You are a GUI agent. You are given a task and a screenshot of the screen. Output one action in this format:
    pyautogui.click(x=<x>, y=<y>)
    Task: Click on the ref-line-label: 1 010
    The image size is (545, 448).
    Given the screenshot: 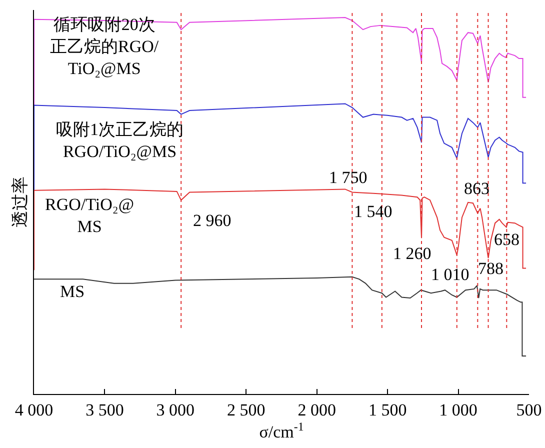 What is the action you would take?
    pyautogui.click(x=450, y=274)
    